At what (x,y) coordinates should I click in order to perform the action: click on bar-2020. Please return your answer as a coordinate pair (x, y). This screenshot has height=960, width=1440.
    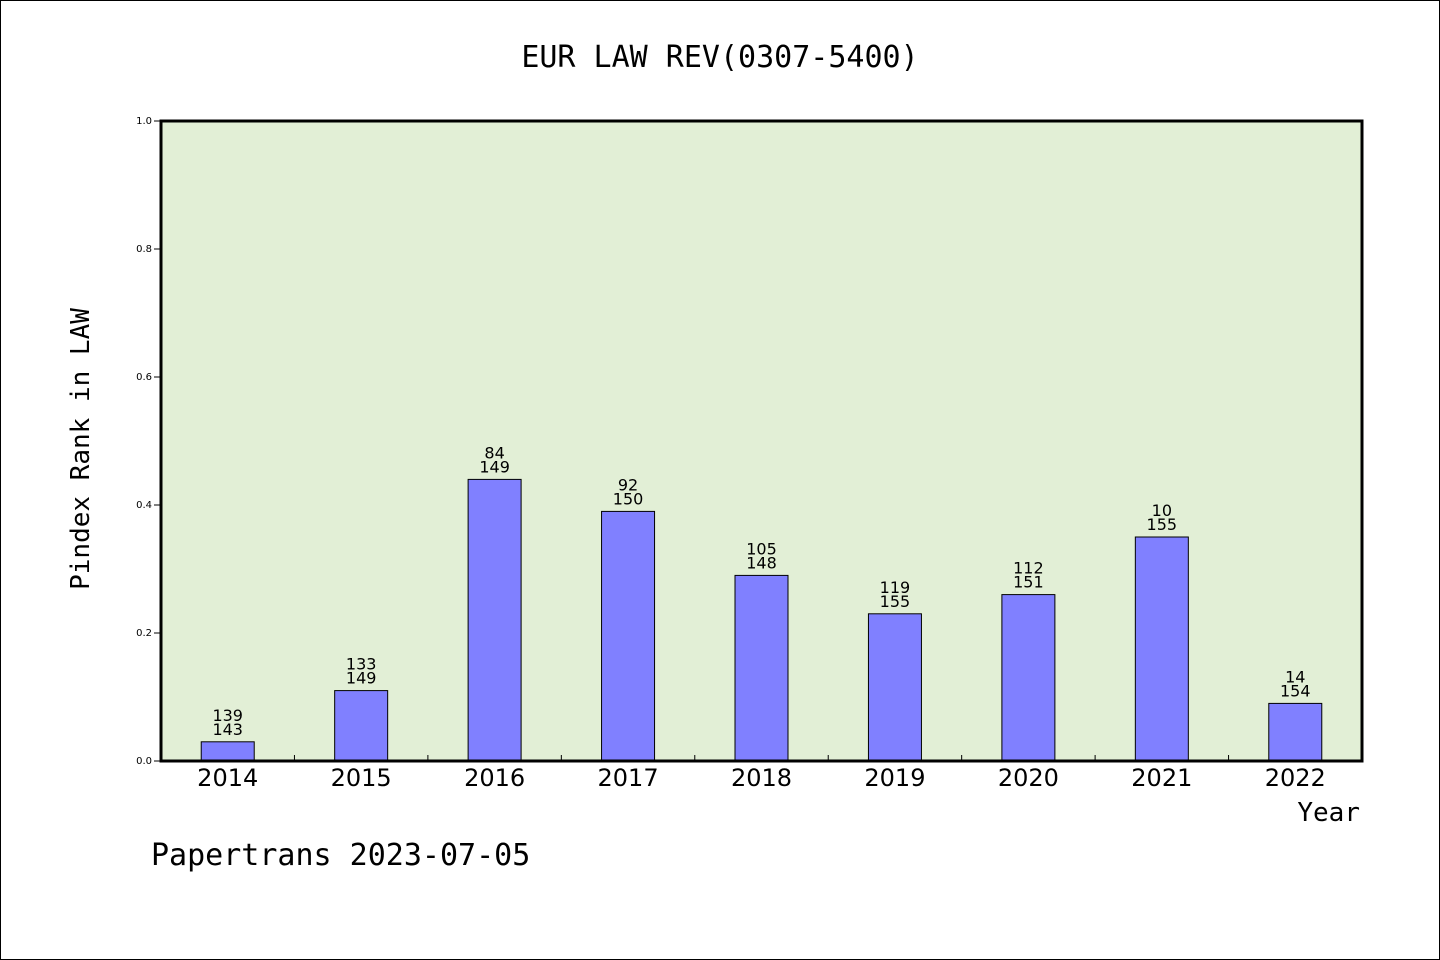
    Looking at the image, I should click on (1028, 678).